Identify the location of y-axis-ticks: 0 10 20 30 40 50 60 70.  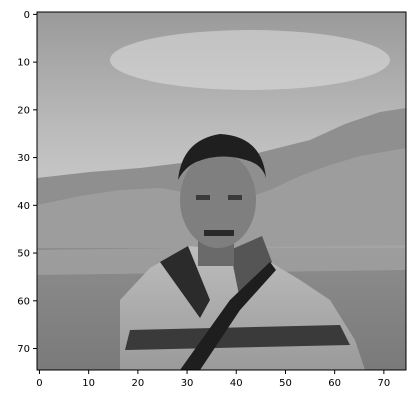
(27, 182).